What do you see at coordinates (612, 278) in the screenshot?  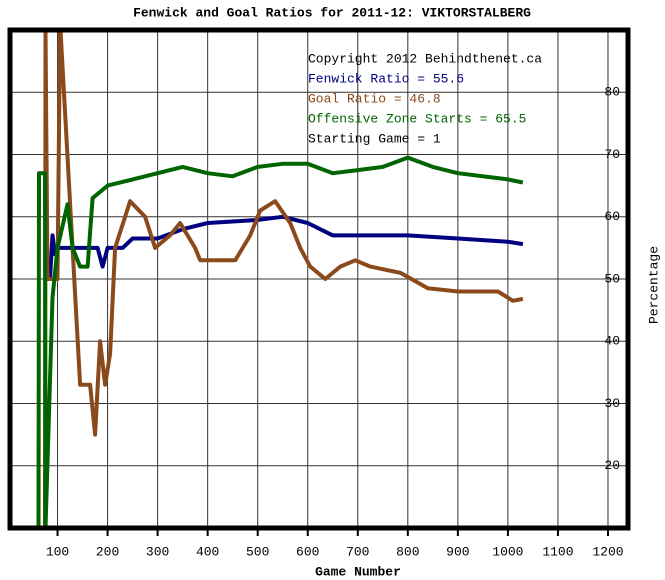 I see `y-tick-label: 50` at bounding box center [612, 278].